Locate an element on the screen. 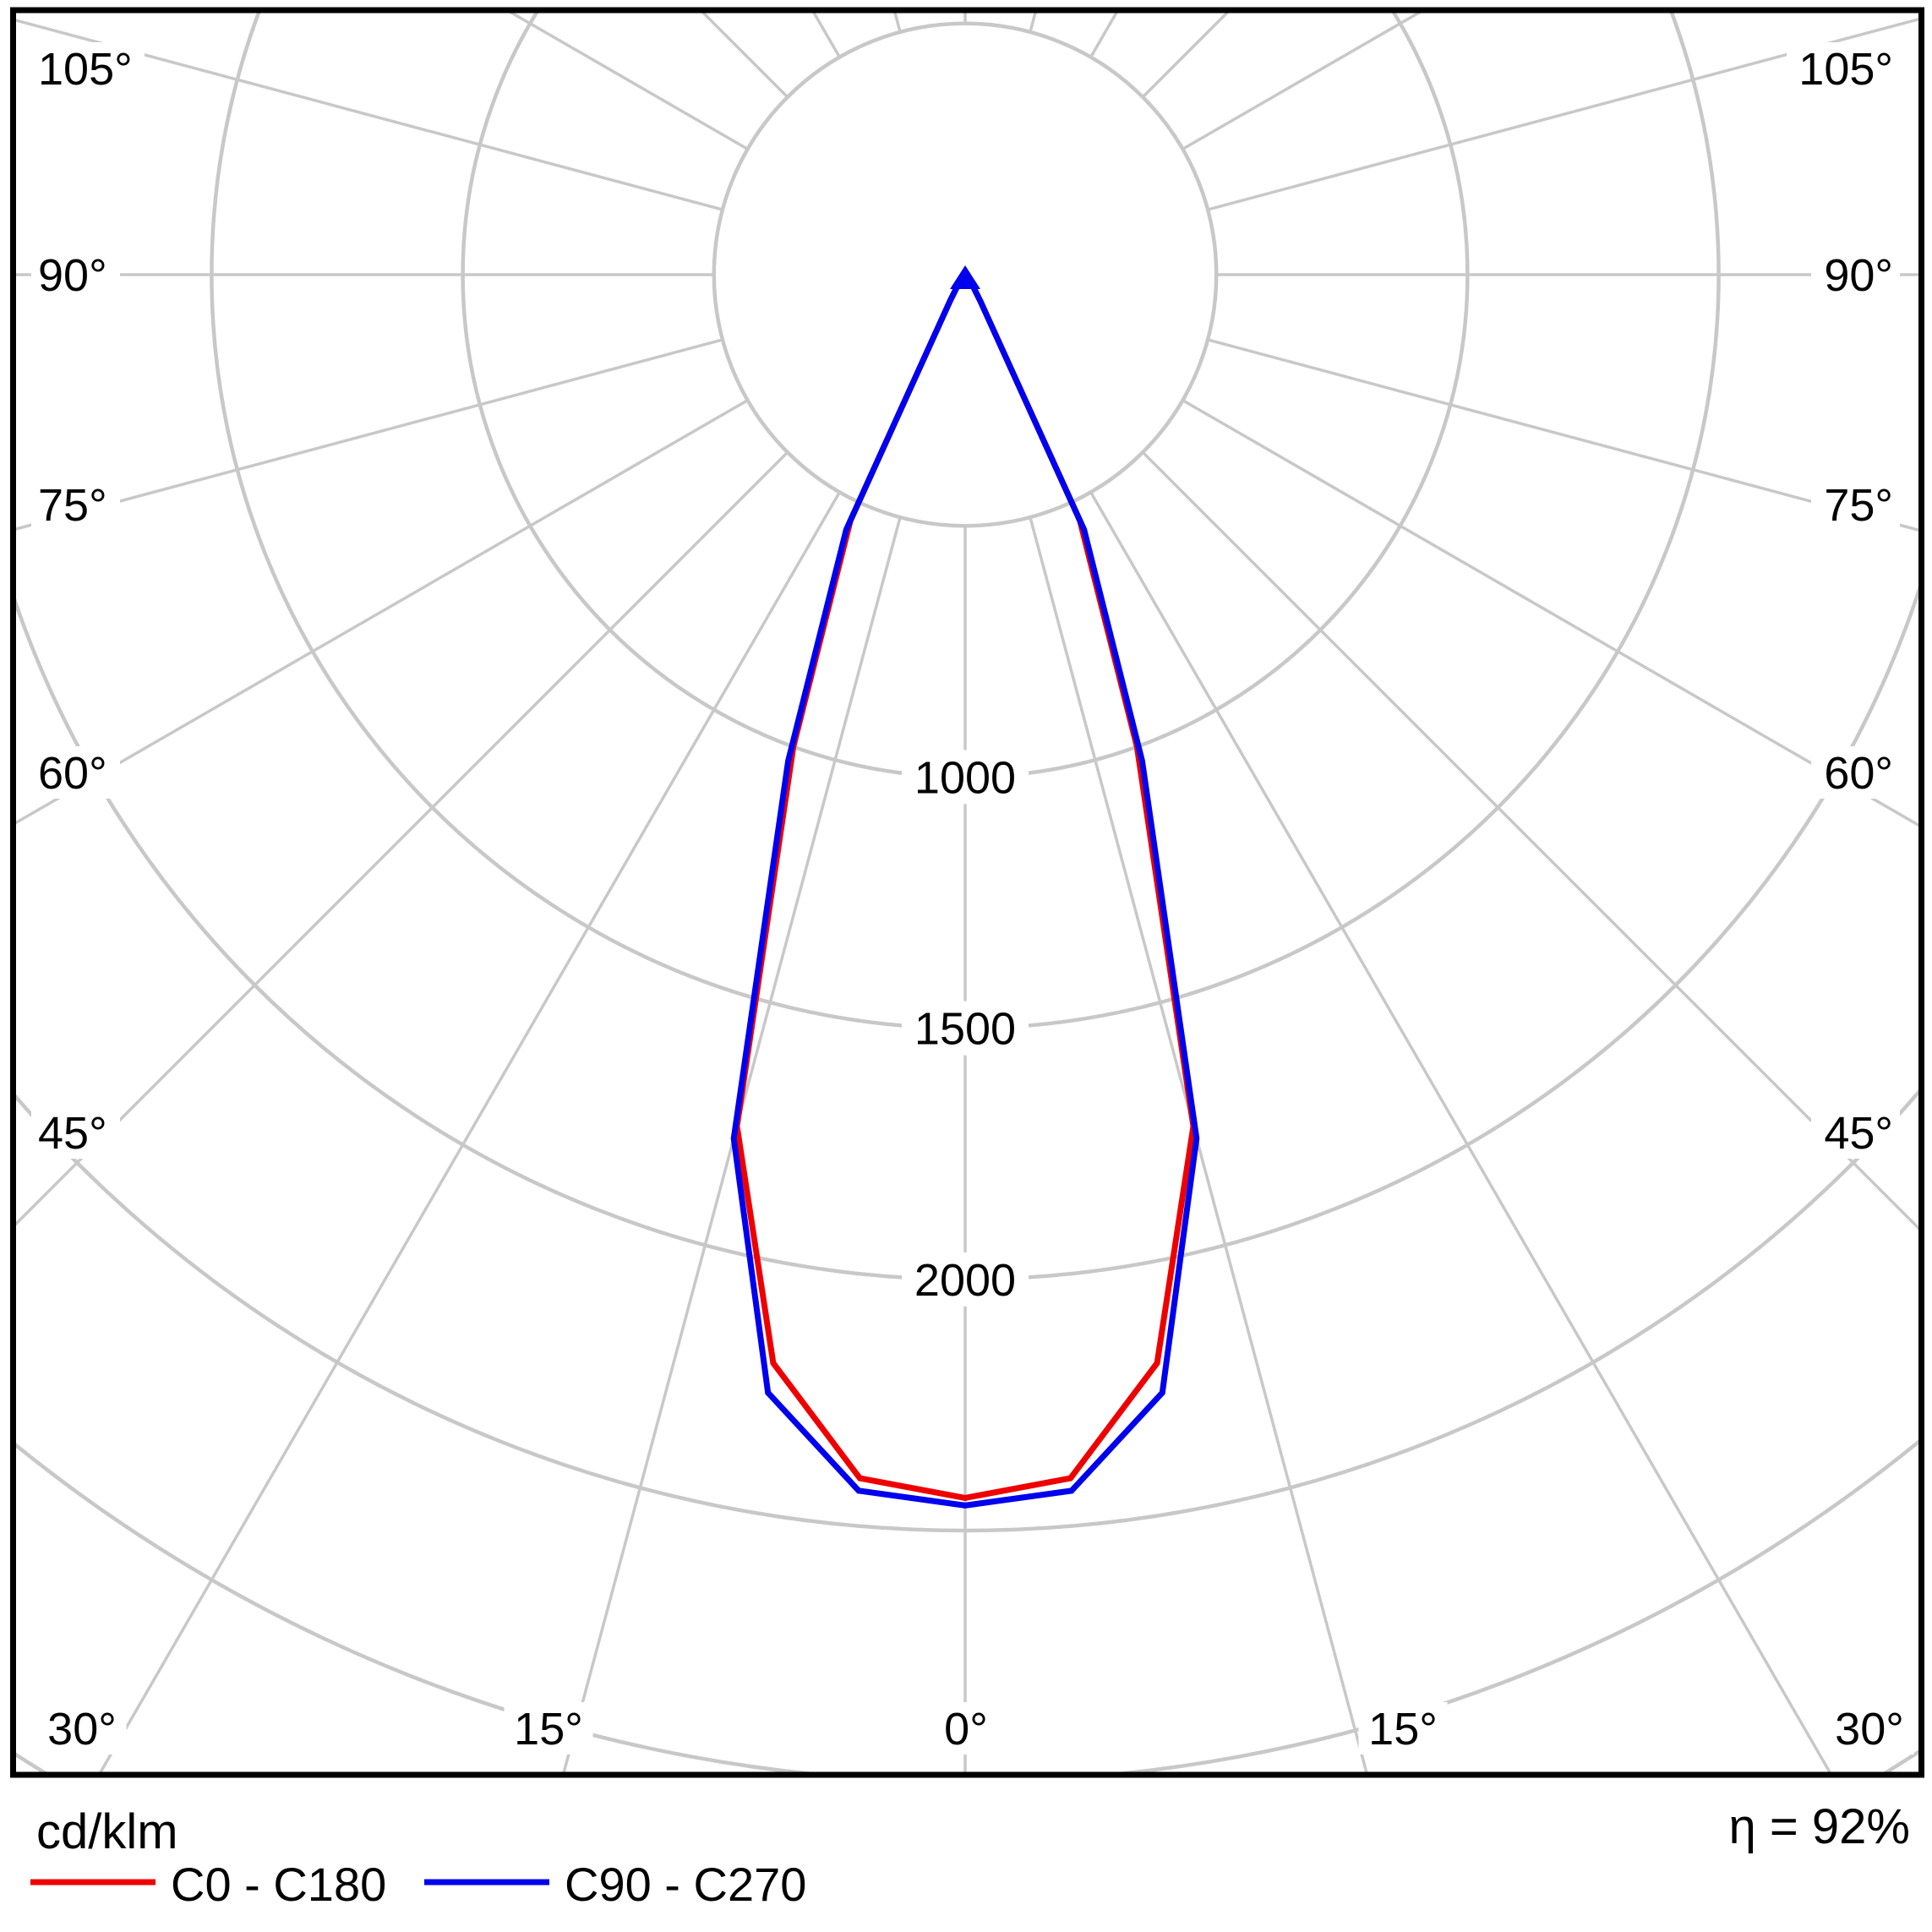 The width and height of the screenshot is (1932, 1932). angle-label-bottom-2: 0° is located at coordinates (966, 1729).